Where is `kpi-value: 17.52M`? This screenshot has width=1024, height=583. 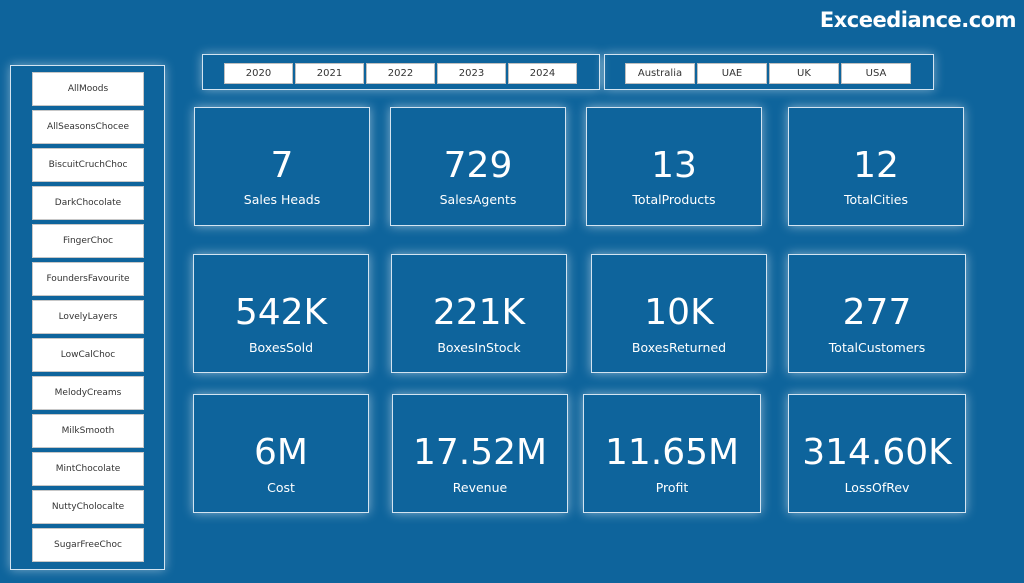 kpi-value: 17.52M is located at coordinates (480, 452).